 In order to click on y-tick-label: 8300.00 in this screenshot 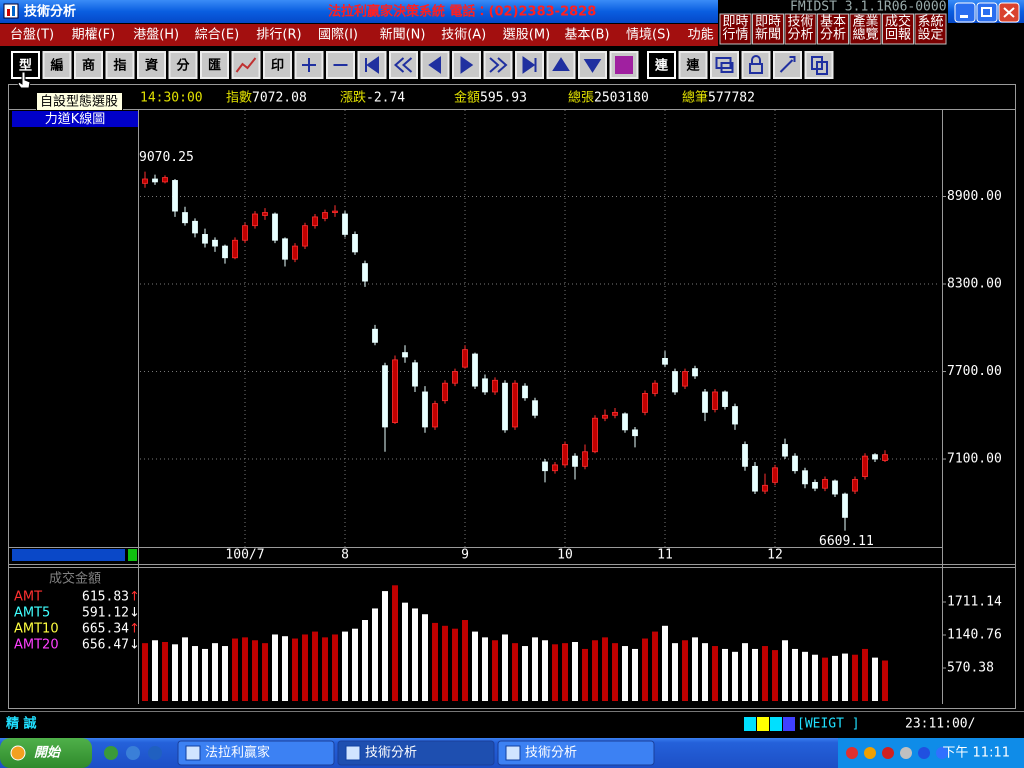, I will do `click(974, 284)`.